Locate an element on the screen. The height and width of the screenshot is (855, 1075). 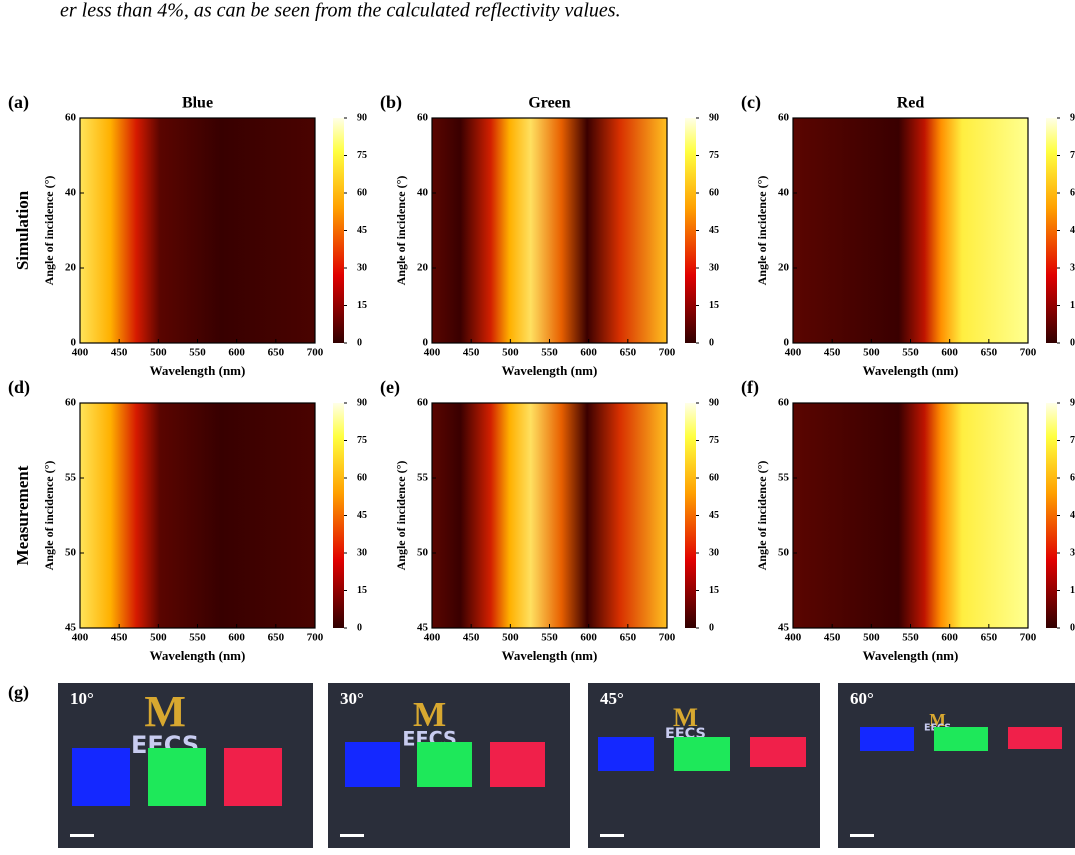
panel-label: (g) is located at coordinates (18, 692).